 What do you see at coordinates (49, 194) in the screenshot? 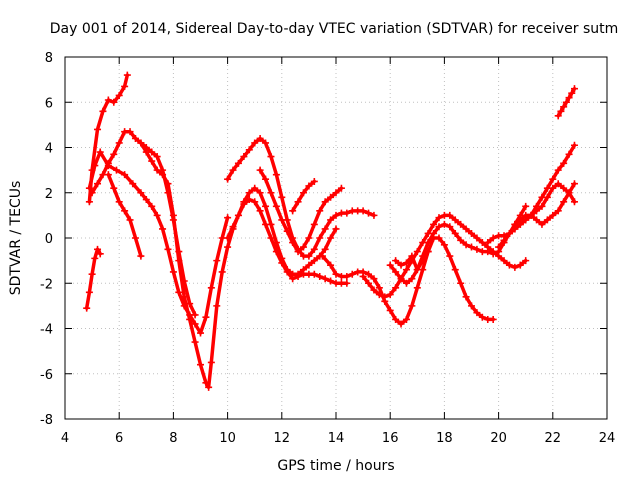
I see `y-tick-label: 2` at bounding box center [49, 194].